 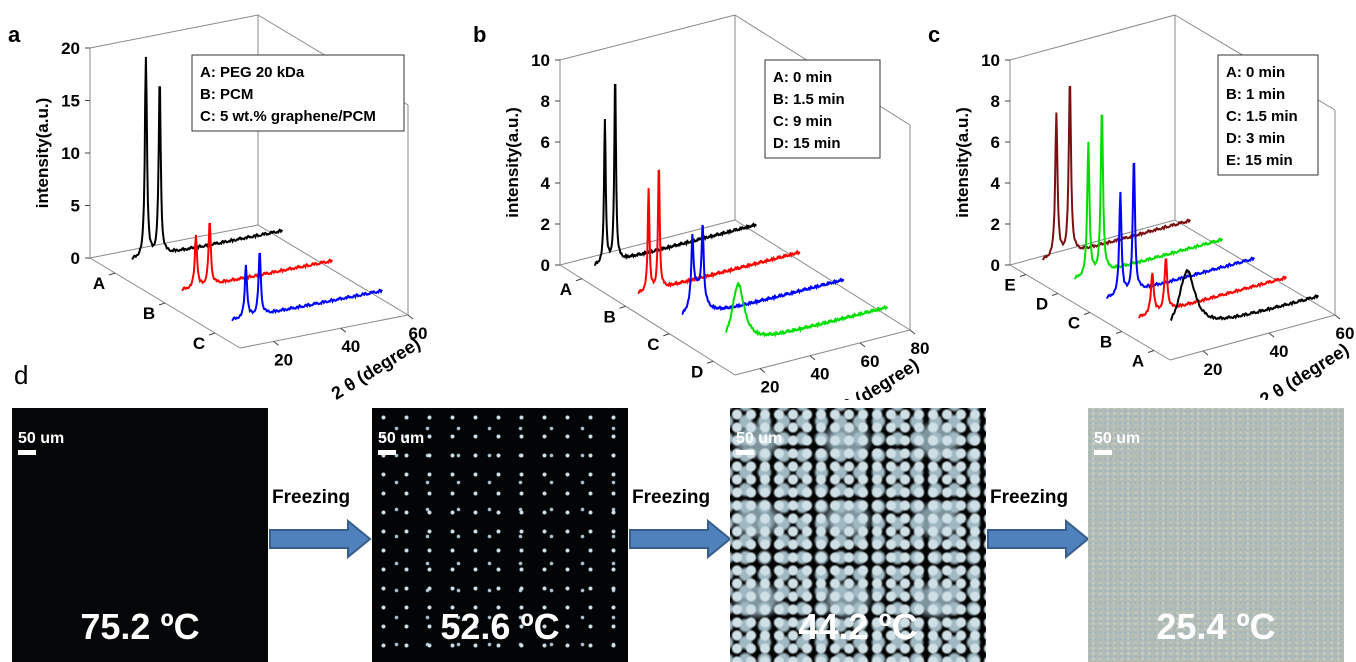 I want to click on depth-label: A, so click(x=1138, y=361).